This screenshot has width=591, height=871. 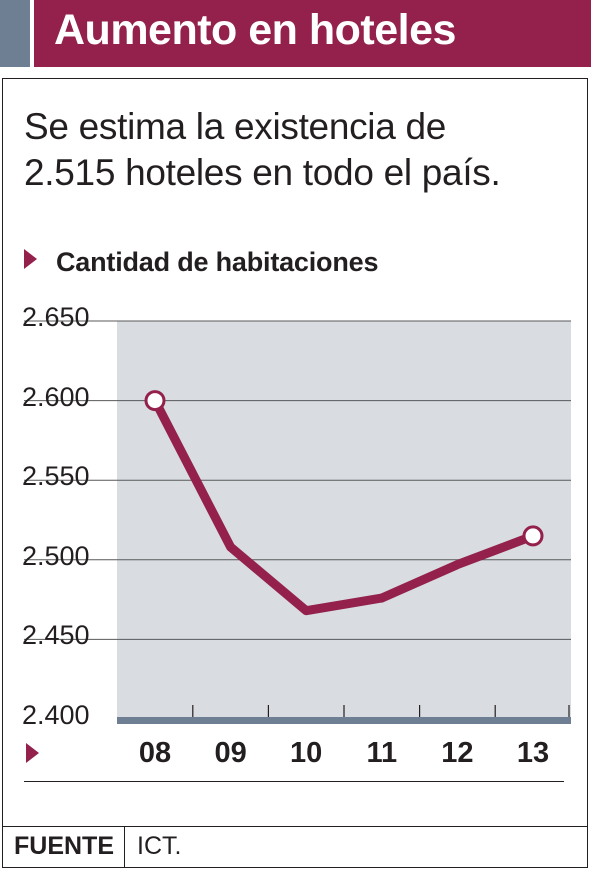 I want to click on y-tick-label: 2.600, so click(x=56, y=396).